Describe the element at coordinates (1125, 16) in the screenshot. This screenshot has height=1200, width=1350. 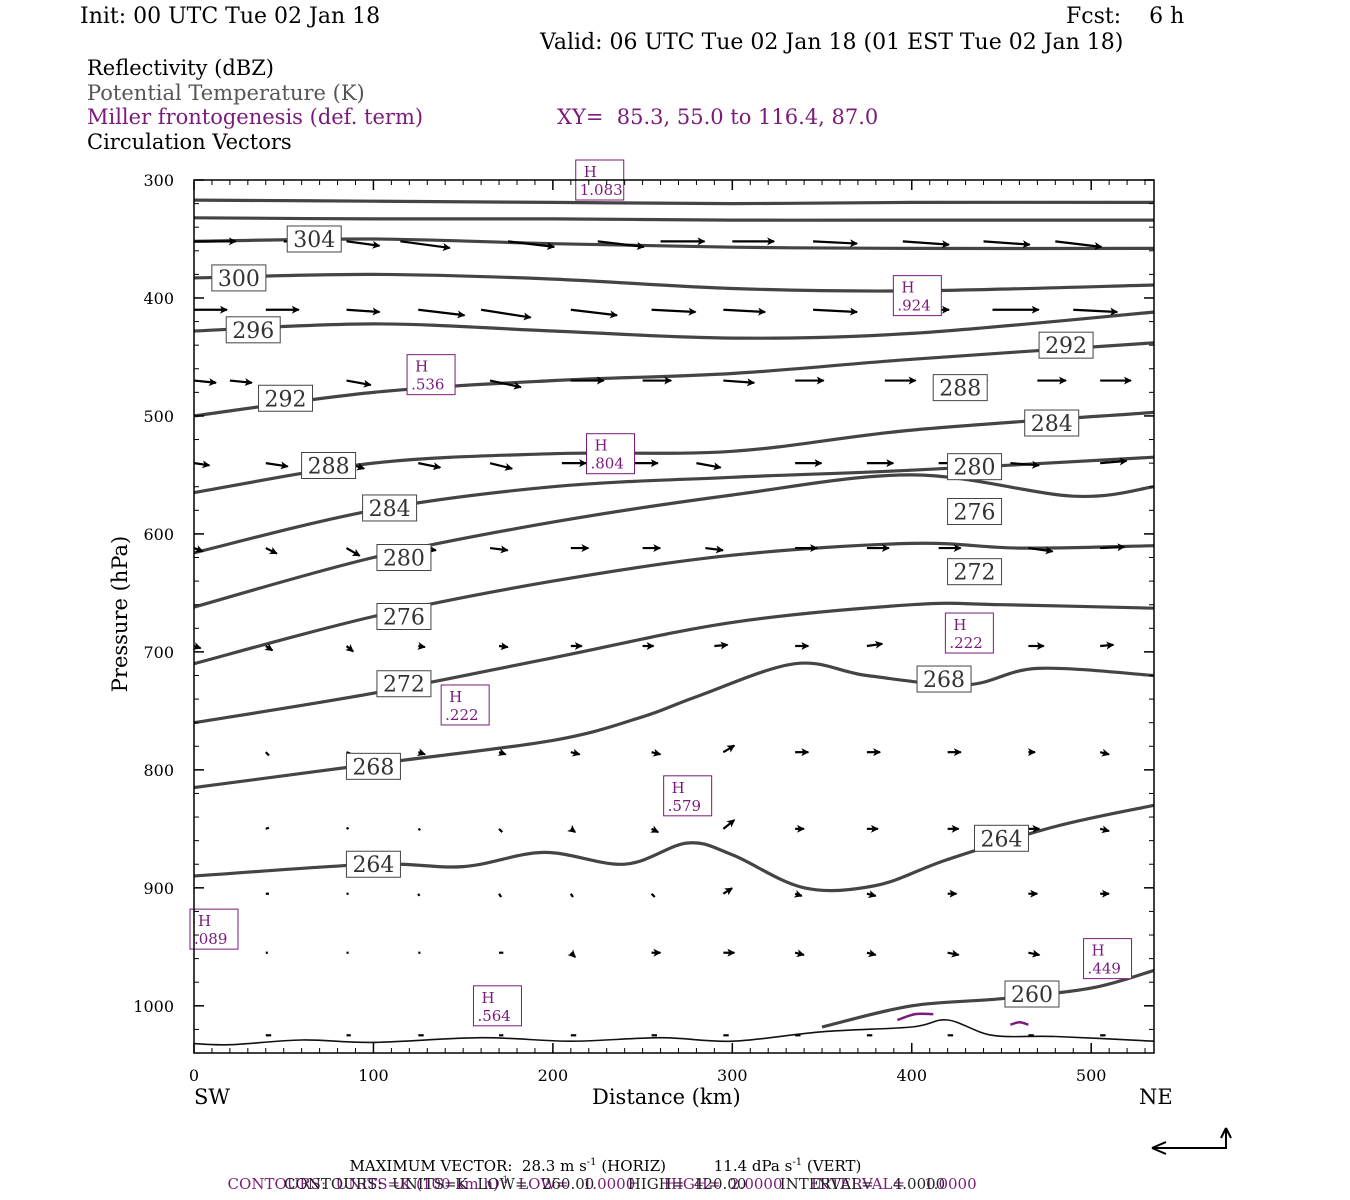
I see `forecast-hour: Fcst: 6 h` at that location.